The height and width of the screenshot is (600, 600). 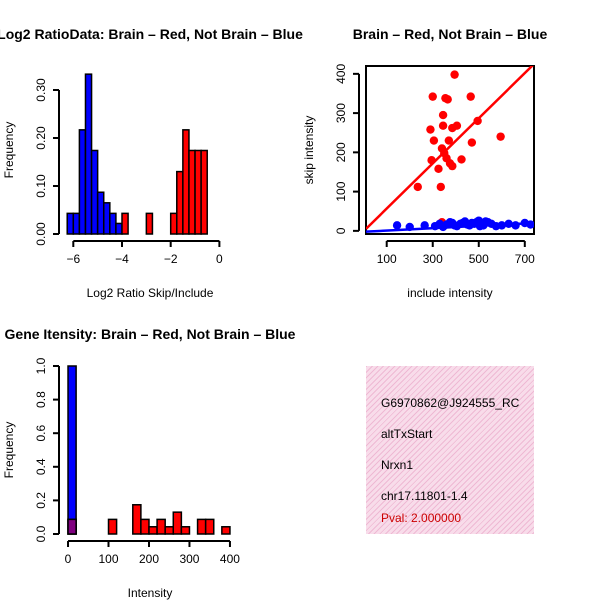 I want to click on intensity-histogram-ylabel: Frequency, so click(x=9, y=450).